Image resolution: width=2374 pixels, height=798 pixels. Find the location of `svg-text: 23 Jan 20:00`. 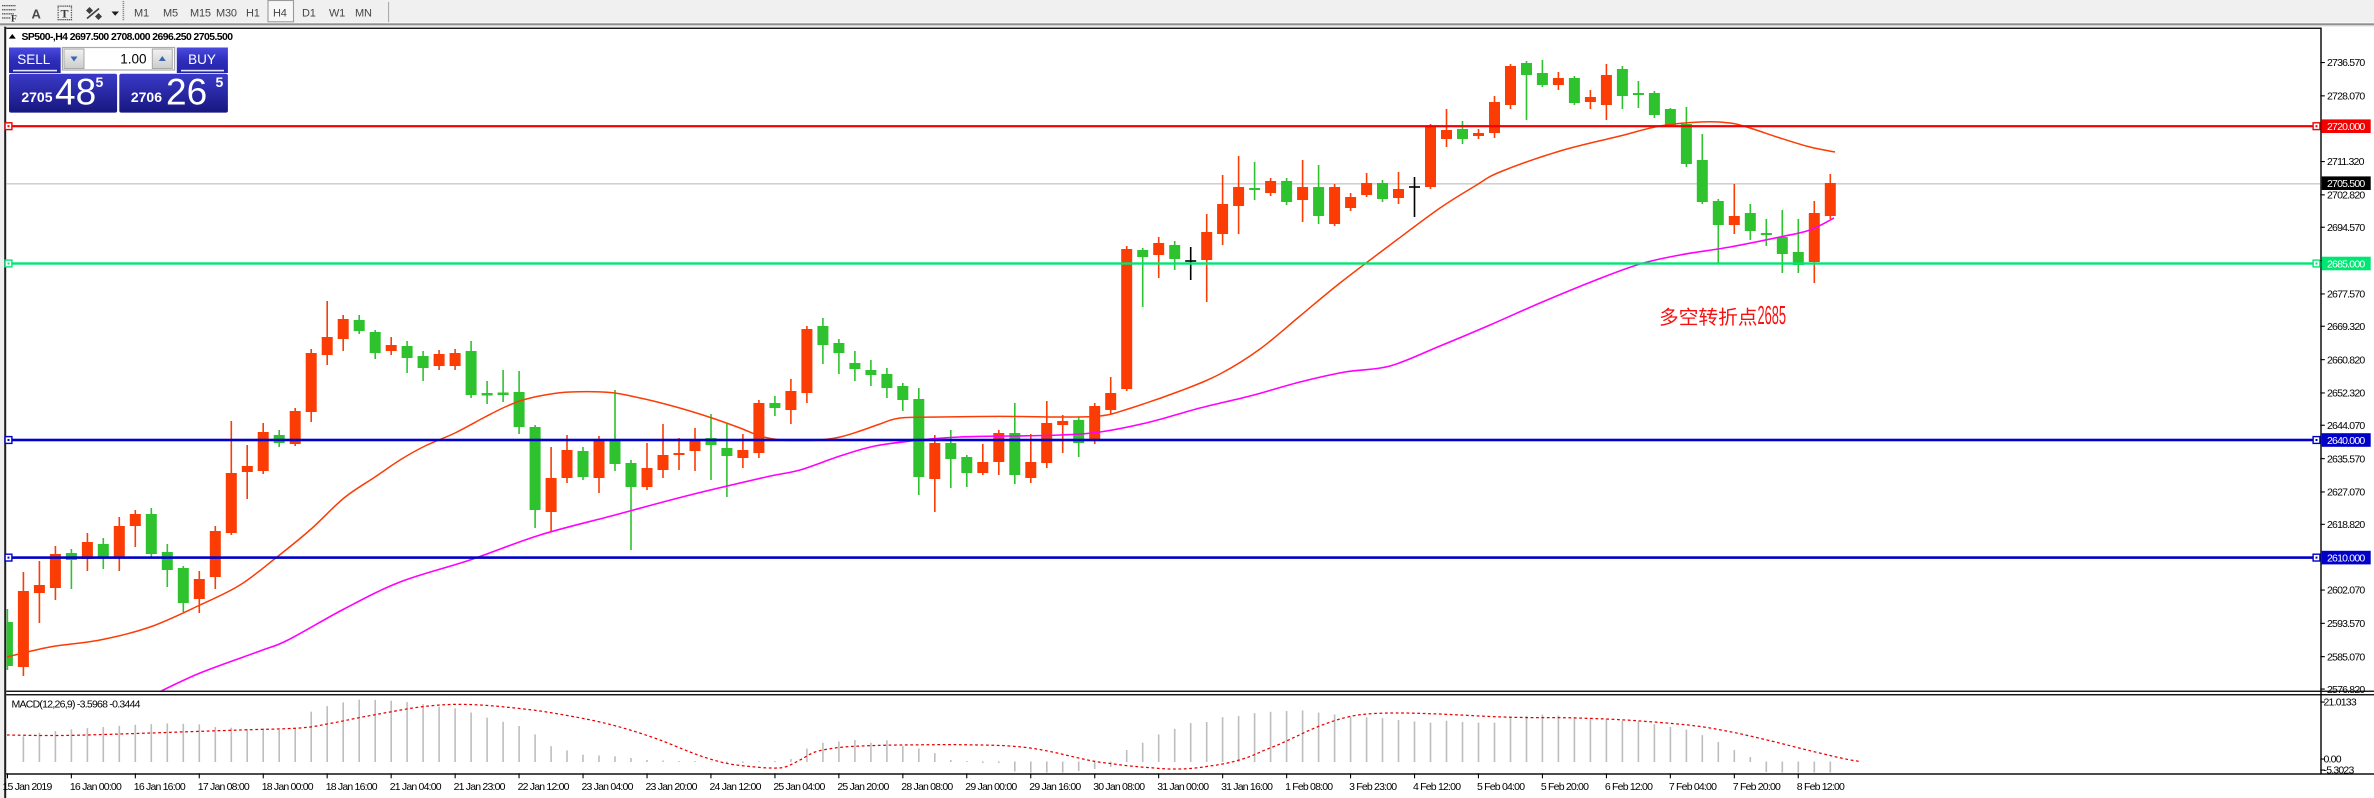

svg-text: 23 Jan 20:00 is located at coordinates (672, 787).